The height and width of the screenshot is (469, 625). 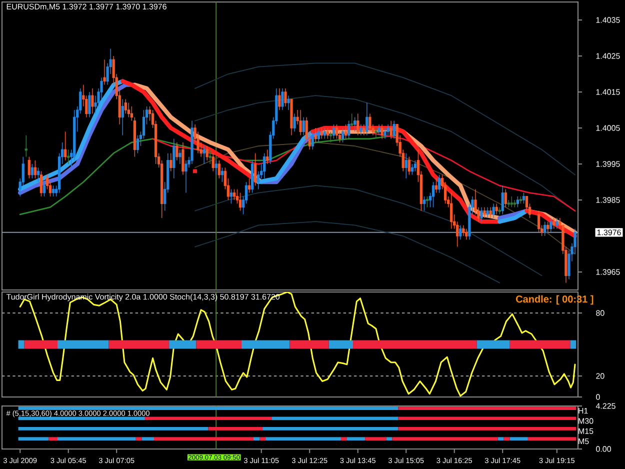 What do you see at coordinates (608, 20) in the screenshot?
I see `y-tick-label: 1.4035` at bounding box center [608, 20].